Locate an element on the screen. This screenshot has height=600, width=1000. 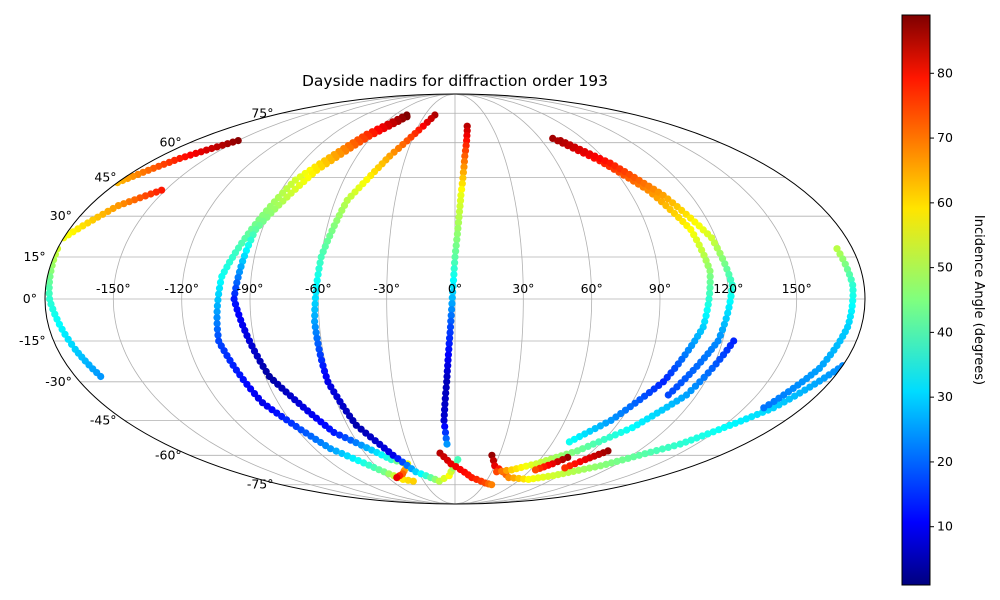
latitude-tick-label: -60° is located at coordinates (168, 454).